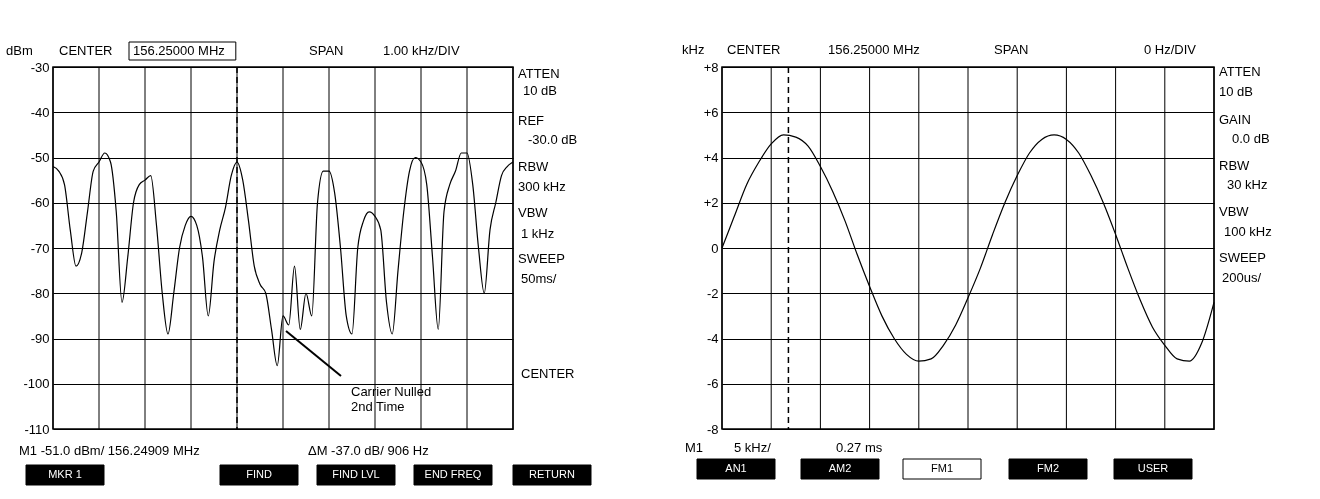  I want to click on text: FM2, so click(1048, 468).